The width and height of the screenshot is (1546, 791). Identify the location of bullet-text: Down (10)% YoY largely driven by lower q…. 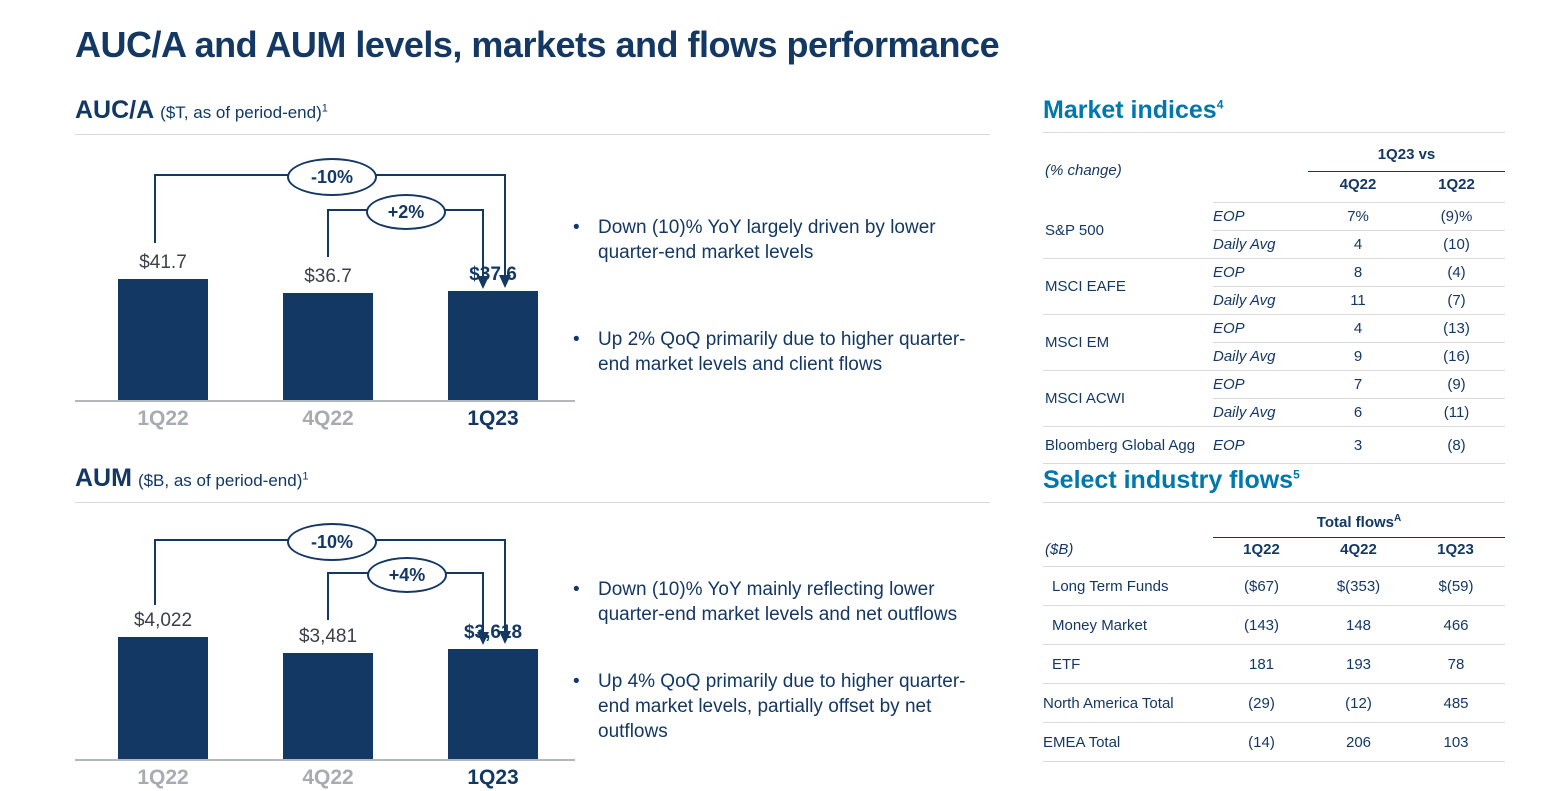
(767, 240).